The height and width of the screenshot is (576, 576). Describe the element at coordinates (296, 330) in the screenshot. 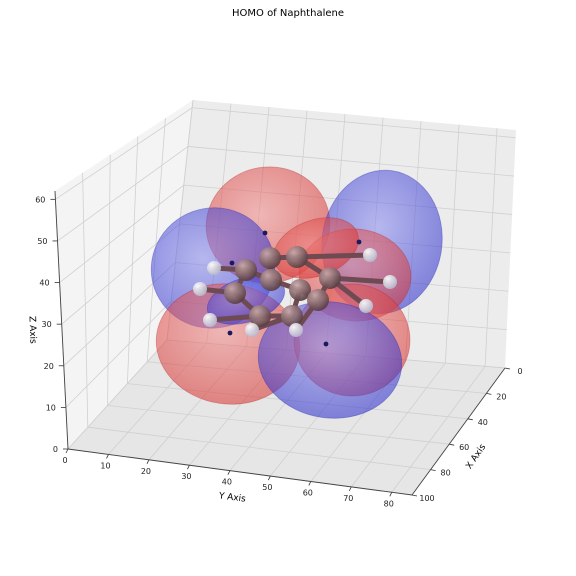

I see `hydrogen-atom-H5` at that location.